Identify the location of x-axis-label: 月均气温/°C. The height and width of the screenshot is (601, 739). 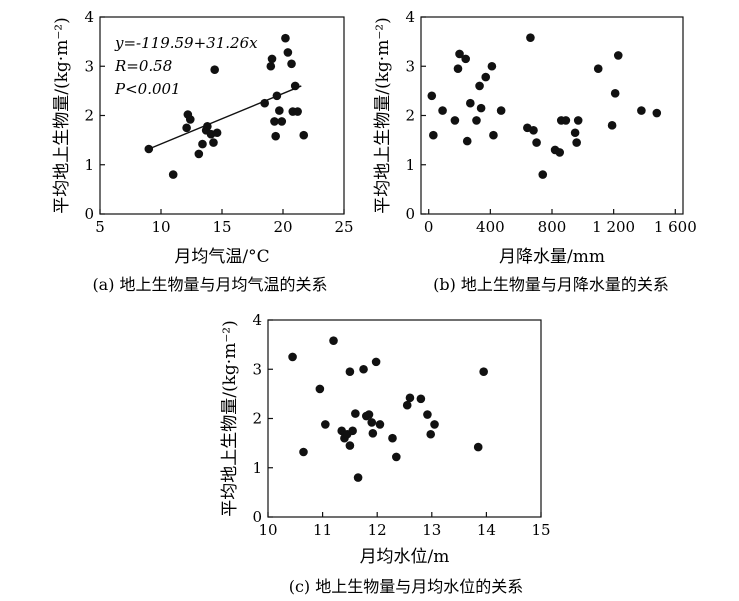
(221, 257).